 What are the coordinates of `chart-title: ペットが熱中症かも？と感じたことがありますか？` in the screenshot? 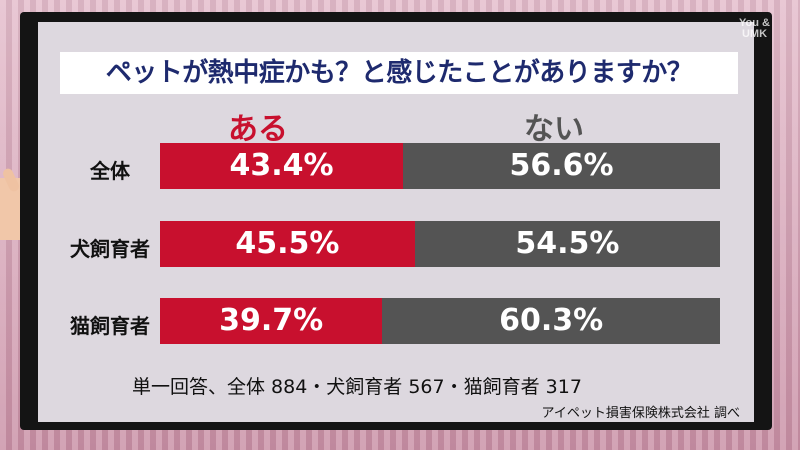 It's located at (399, 73).